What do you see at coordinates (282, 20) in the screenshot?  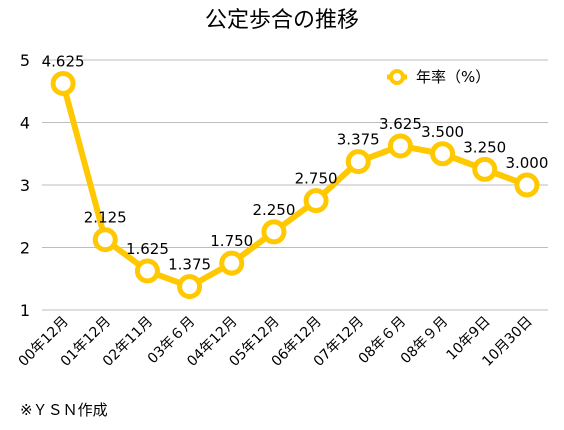 I see `chart-title: 公定歩合の推移` at bounding box center [282, 20].